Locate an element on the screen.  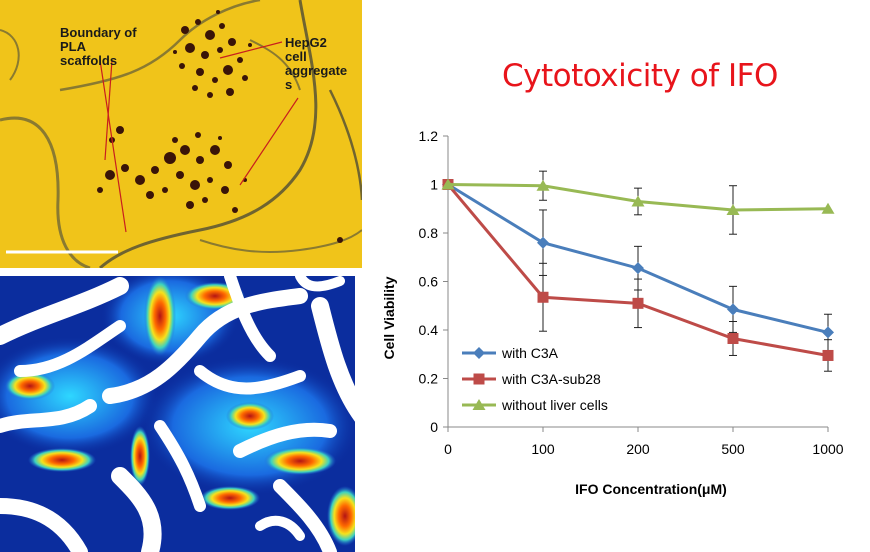
y-axis-label: Cell Viability is located at coordinates (389, 317).